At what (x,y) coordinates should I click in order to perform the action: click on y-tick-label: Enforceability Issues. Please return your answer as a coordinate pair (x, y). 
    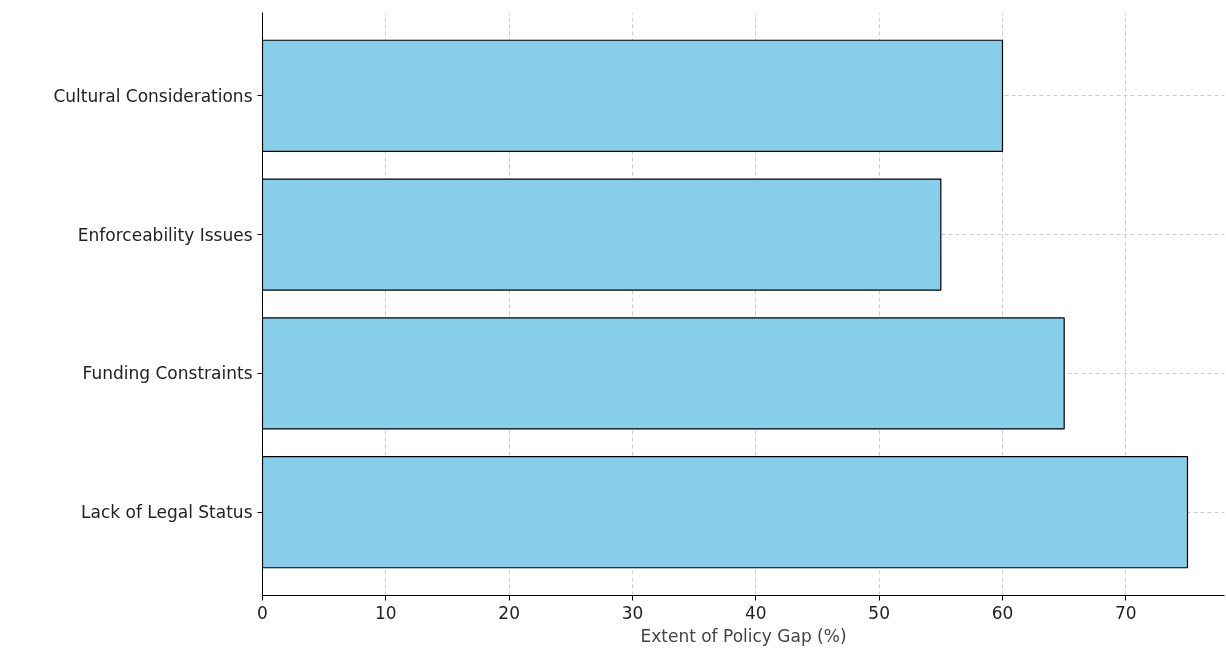
    Looking at the image, I should click on (165, 234).